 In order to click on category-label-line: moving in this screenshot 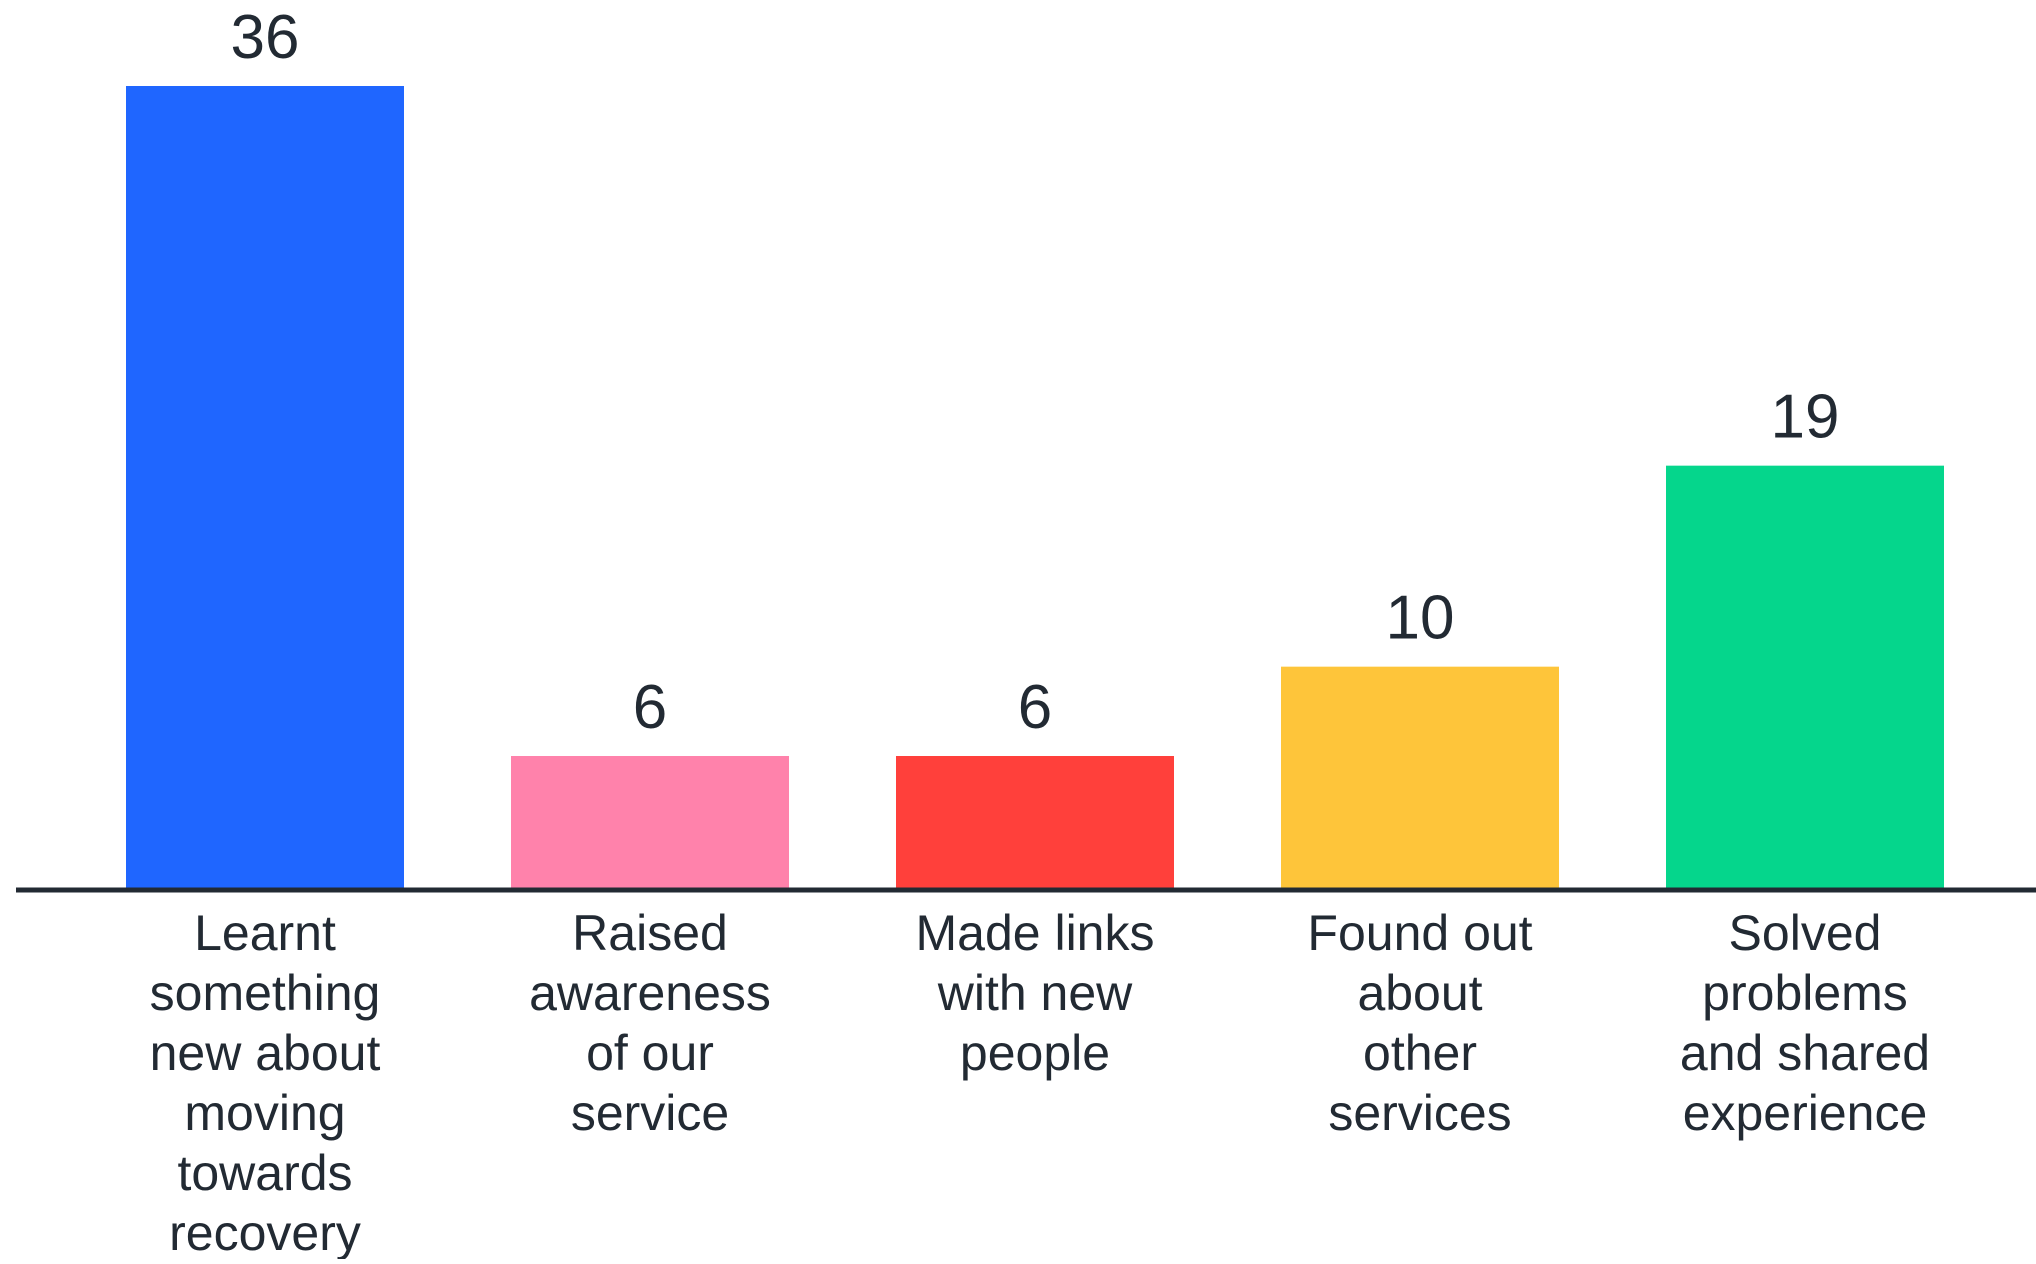, I will do `click(264, 1113)`.